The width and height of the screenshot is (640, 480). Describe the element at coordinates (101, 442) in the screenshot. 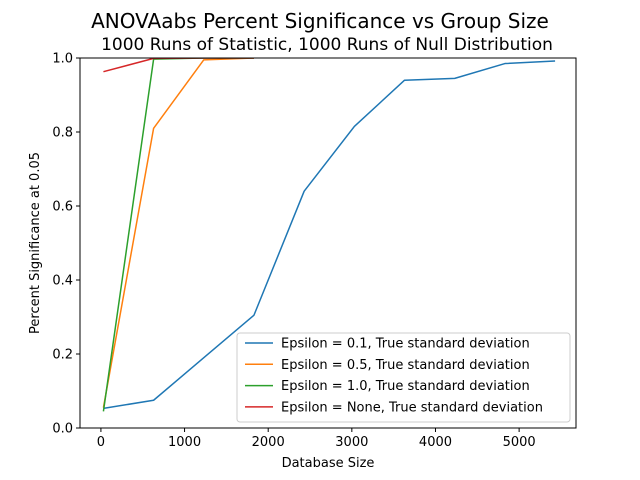

I see `x-tick-label: 0` at that location.